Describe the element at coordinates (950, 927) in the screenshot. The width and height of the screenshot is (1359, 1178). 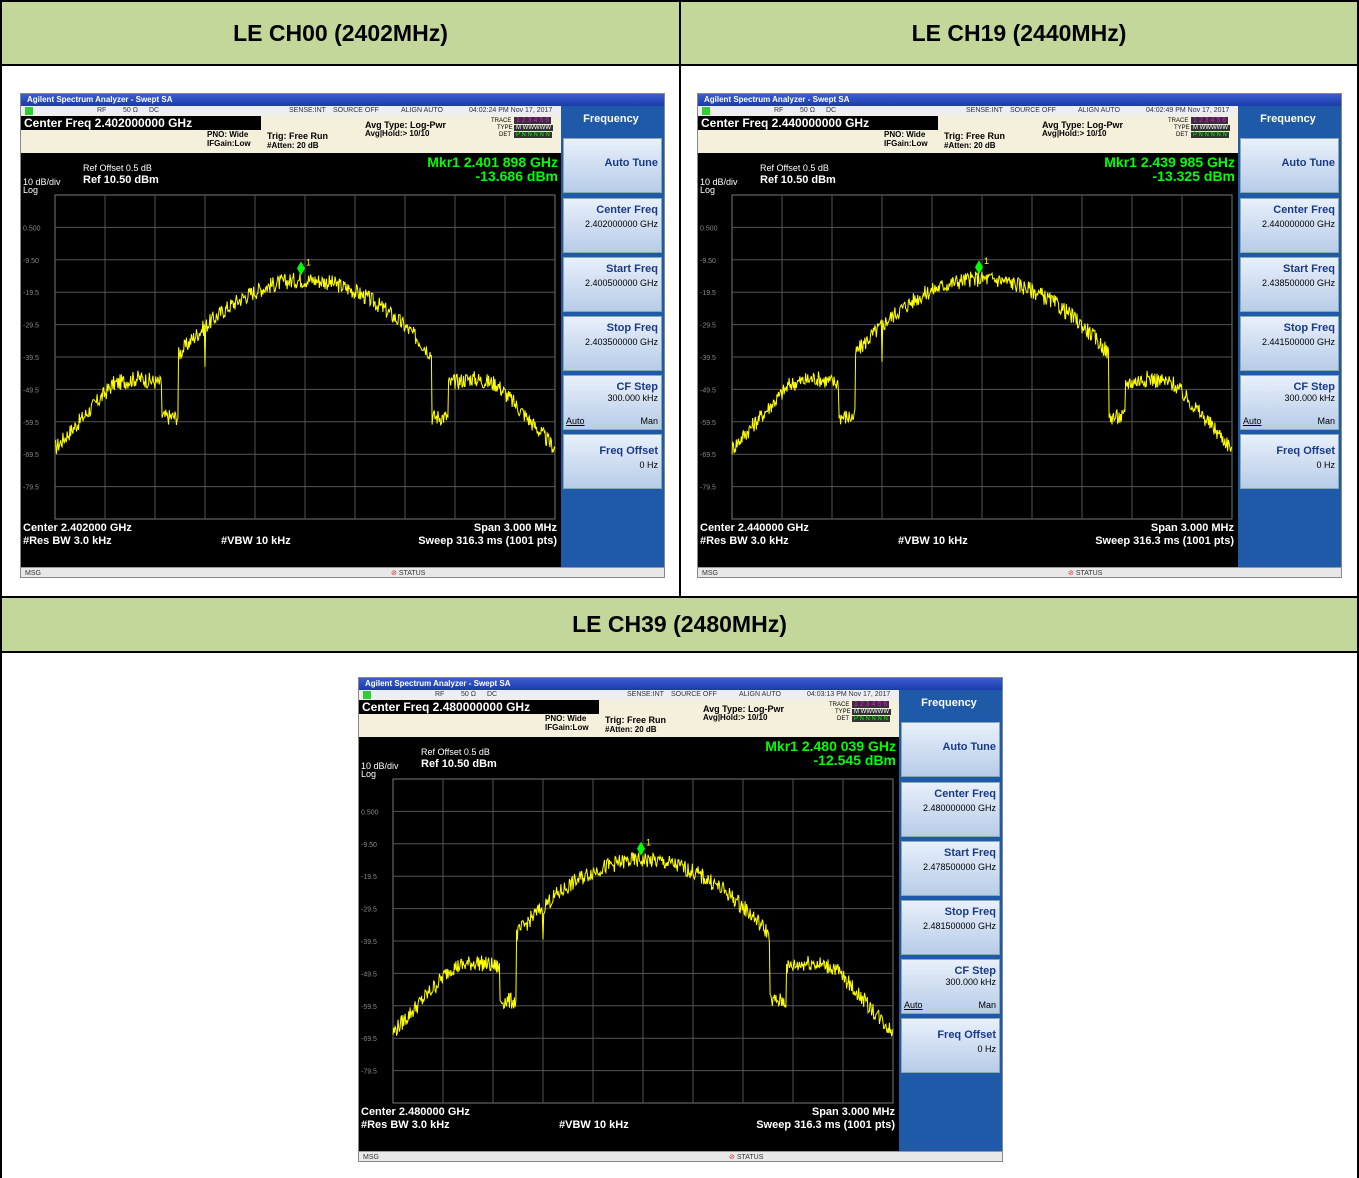
I see `stop-freq-button: Stop Freq 2.481500000 GHz` at that location.